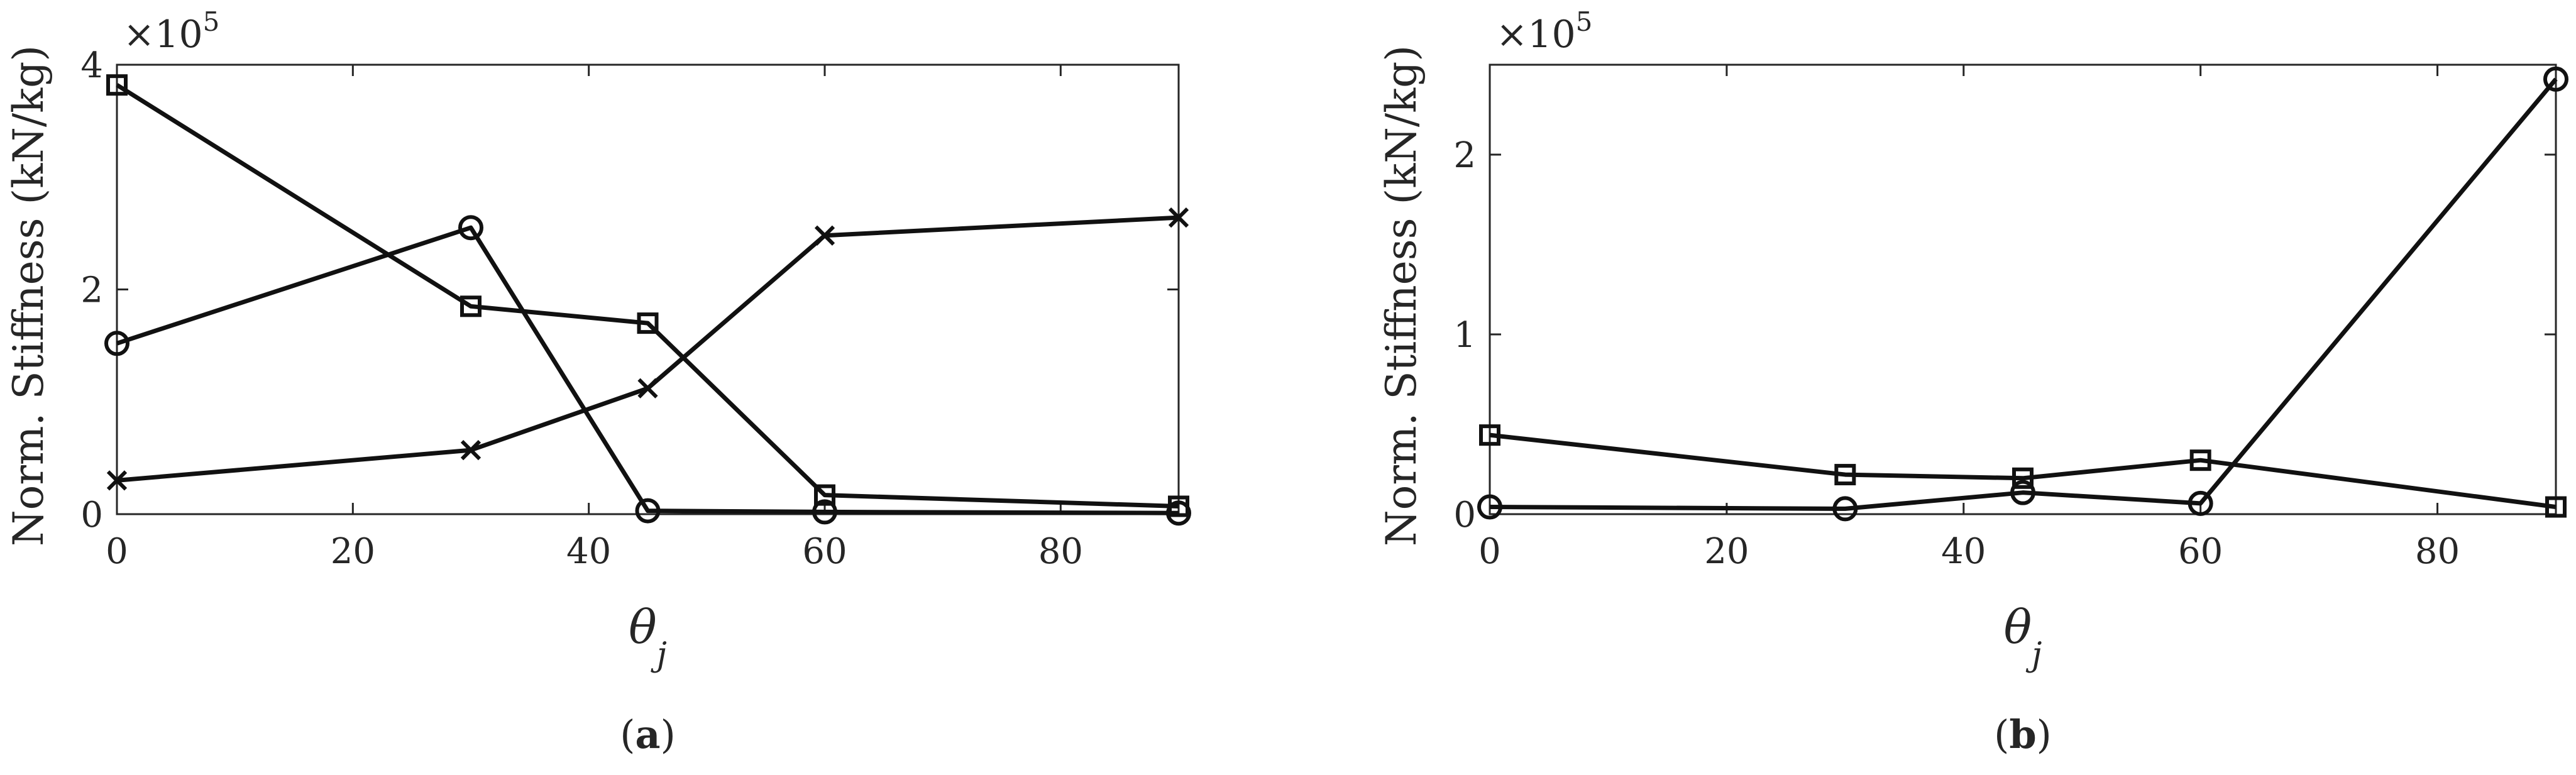 The height and width of the screenshot is (775, 2576). What do you see at coordinates (2023, 735) in the screenshot?
I see `panel-caption: (b)` at bounding box center [2023, 735].